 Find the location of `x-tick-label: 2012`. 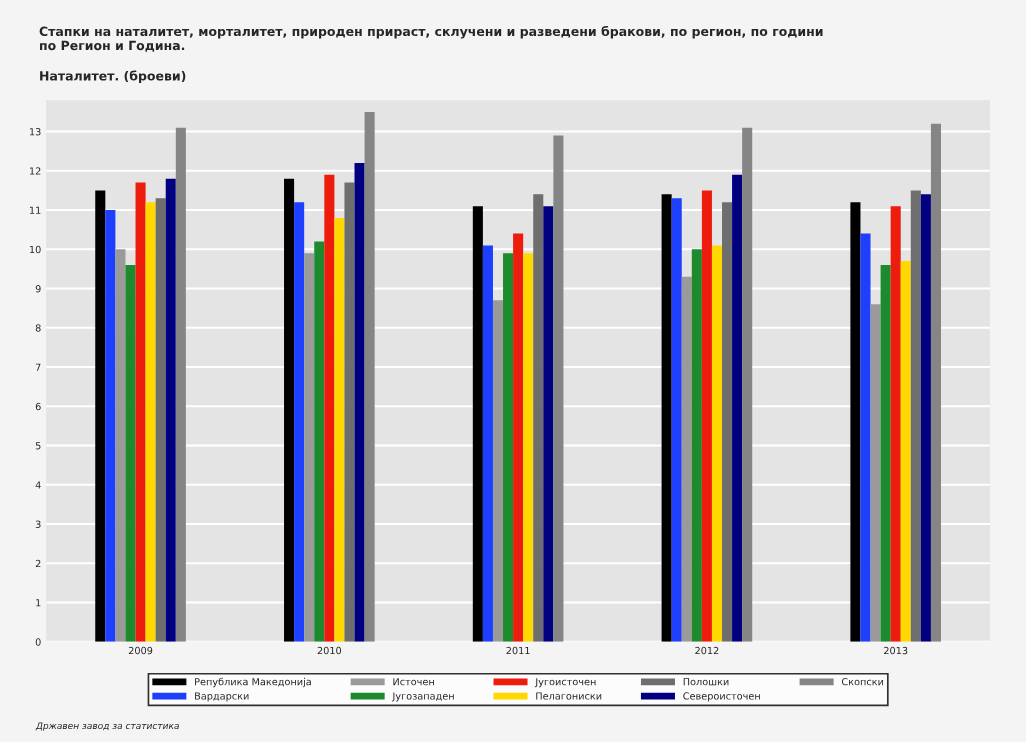

x-tick-label: 2012 is located at coordinates (707, 650).